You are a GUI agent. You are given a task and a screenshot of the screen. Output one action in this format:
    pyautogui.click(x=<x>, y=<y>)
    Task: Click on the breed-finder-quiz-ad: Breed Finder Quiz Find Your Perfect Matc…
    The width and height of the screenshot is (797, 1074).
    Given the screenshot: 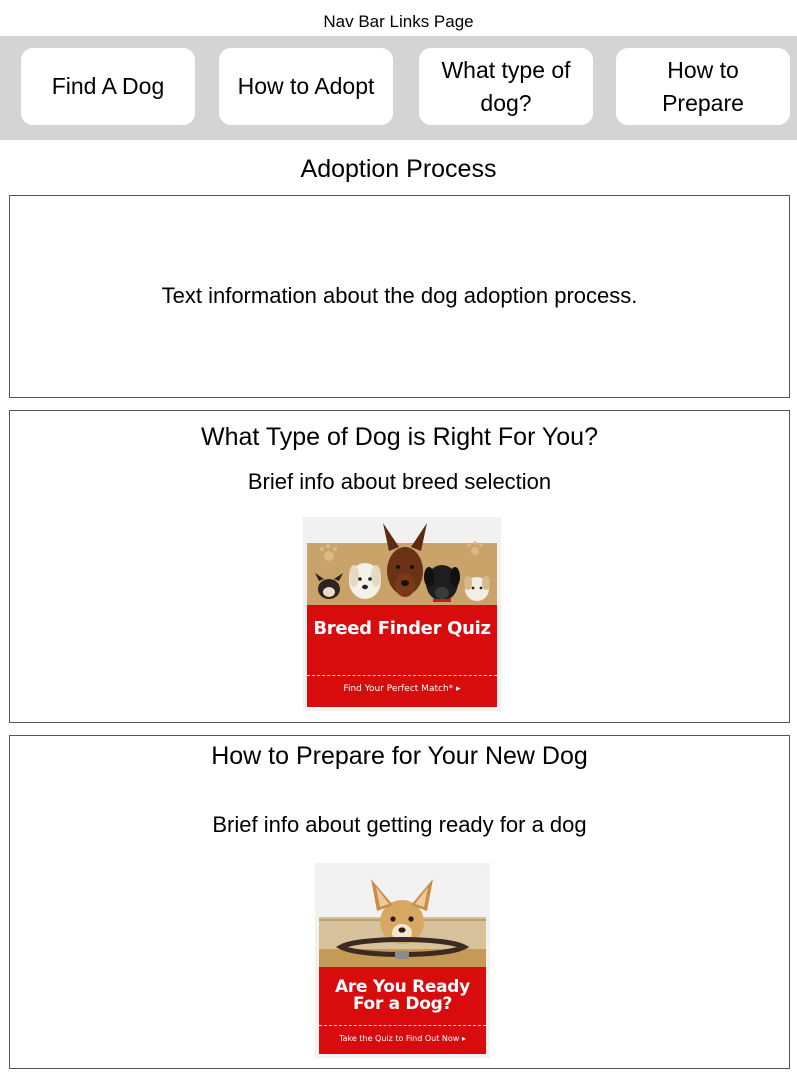 What is the action you would take?
    pyautogui.click(x=402, y=614)
    